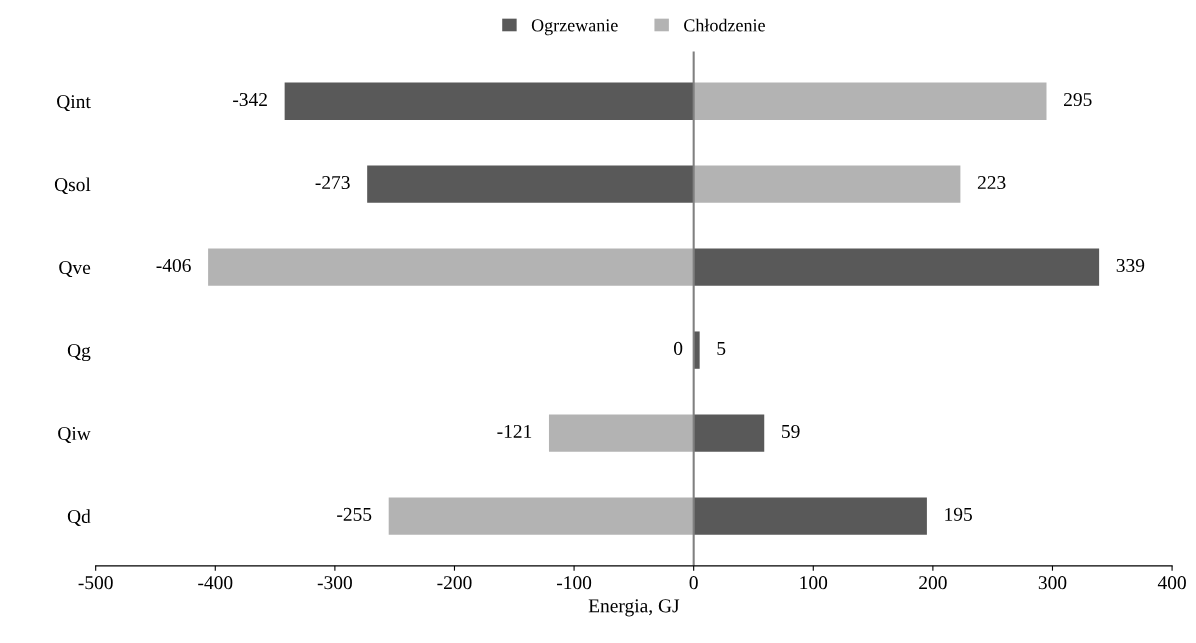 This screenshot has width=1196, height=643. What do you see at coordinates (958, 514) in the screenshot?
I see `data-label: 195` at bounding box center [958, 514].